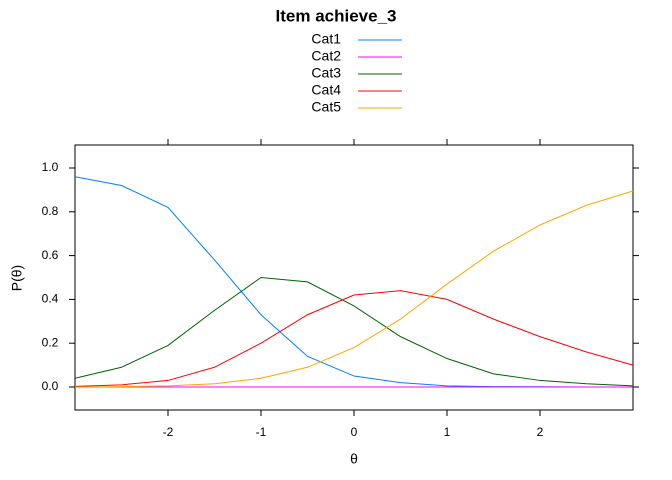  What do you see at coordinates (326, 56) in the screenshot?
I see `legend-label: Cat2` at bounding box center [326, 56].